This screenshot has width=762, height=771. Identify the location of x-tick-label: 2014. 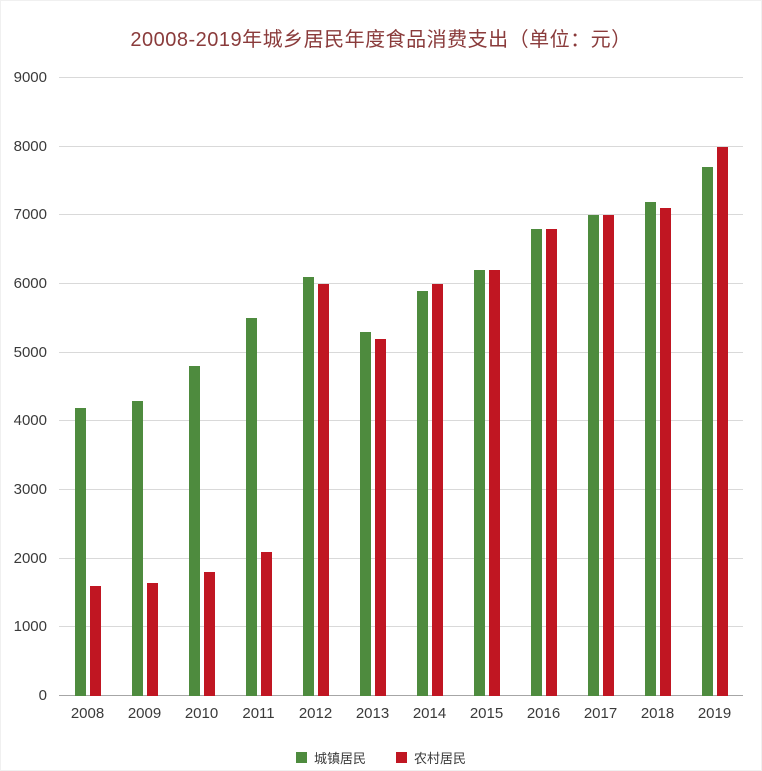
(429, 713).